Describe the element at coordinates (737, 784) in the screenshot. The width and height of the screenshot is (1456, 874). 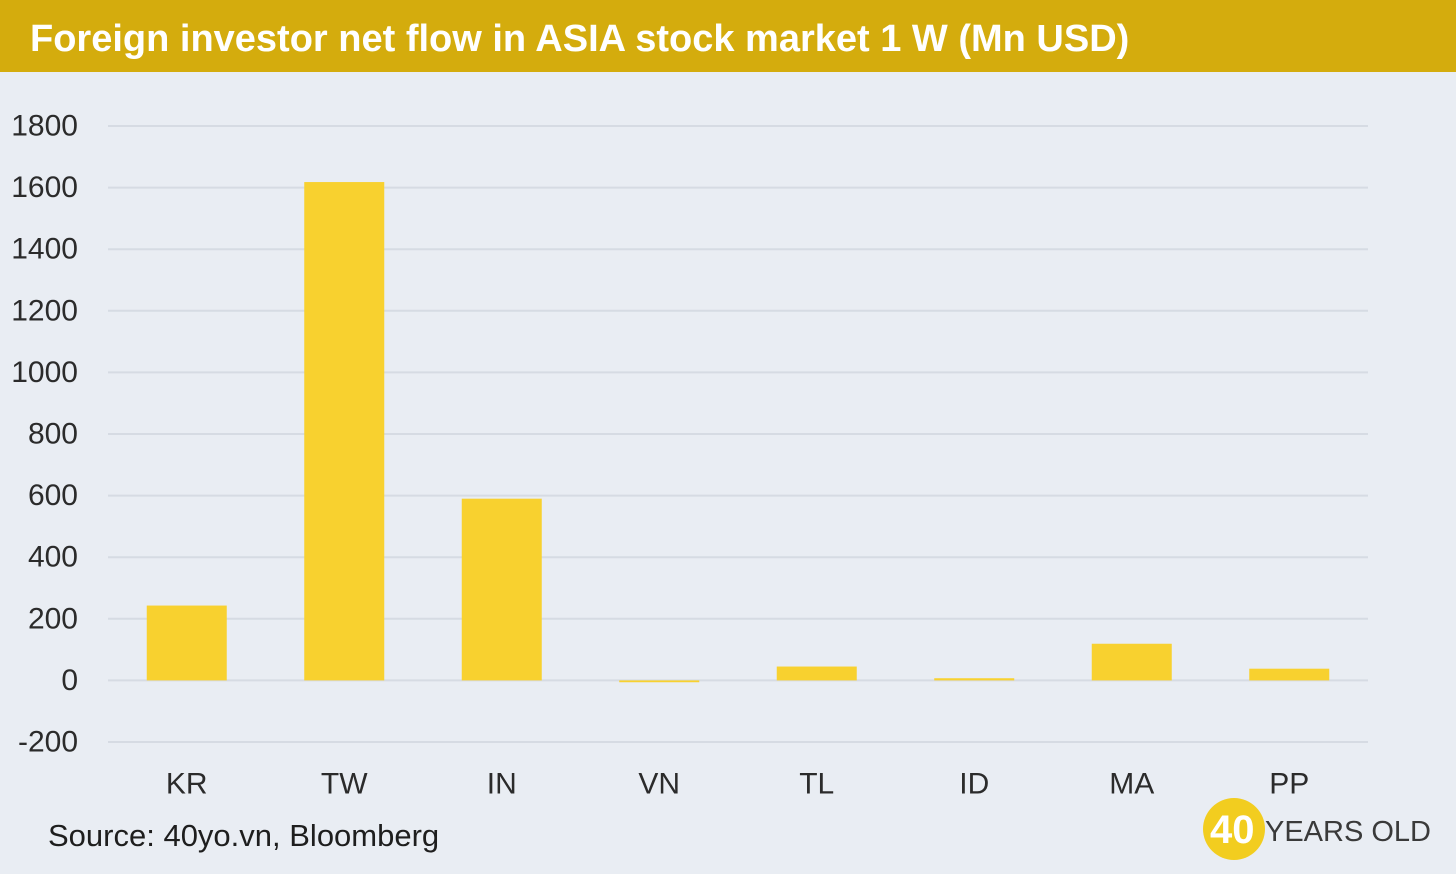
I see `x-axis-tick-labels: KR TW IN VN TL ID MA PP` at that location.